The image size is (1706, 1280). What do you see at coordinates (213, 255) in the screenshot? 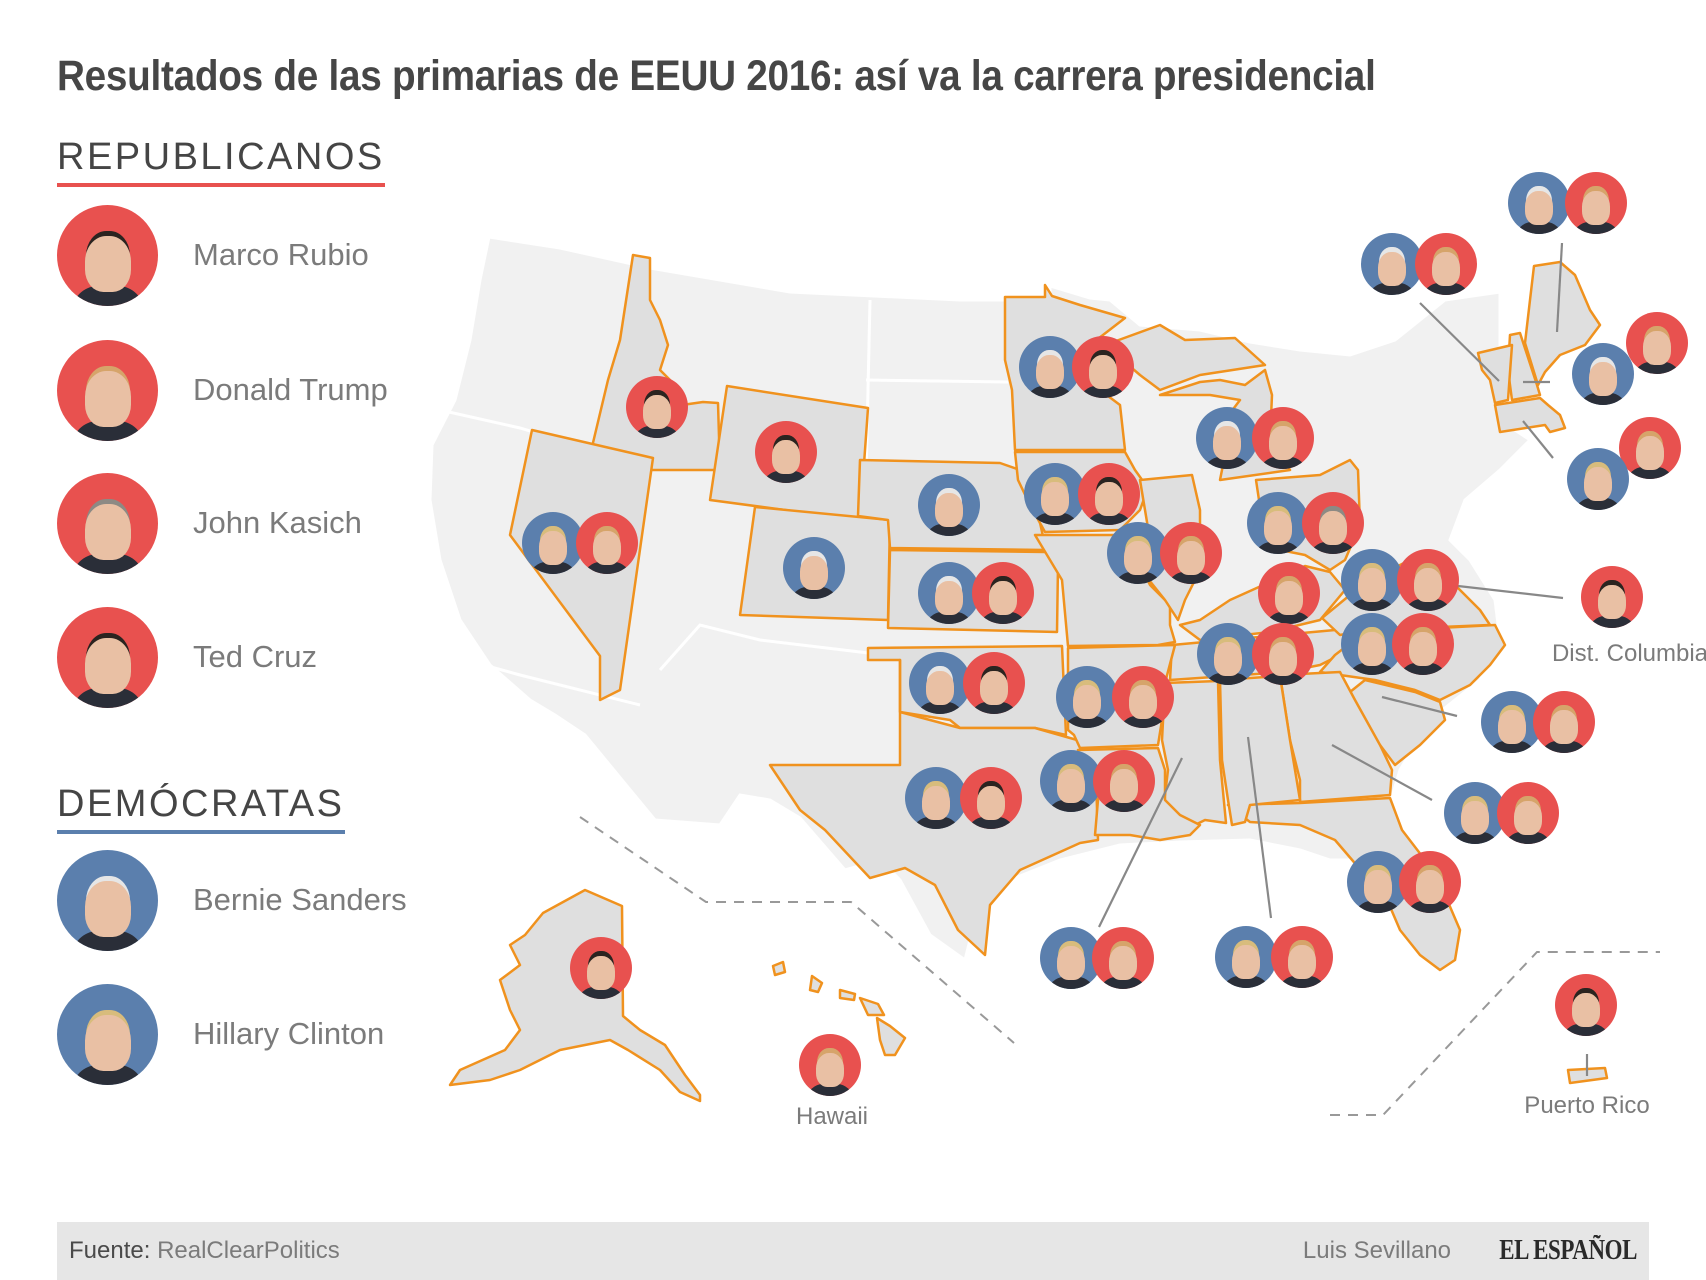
I see `legend-item-marco-rubio: Marco Rubio` at bounding box center [213, 255].